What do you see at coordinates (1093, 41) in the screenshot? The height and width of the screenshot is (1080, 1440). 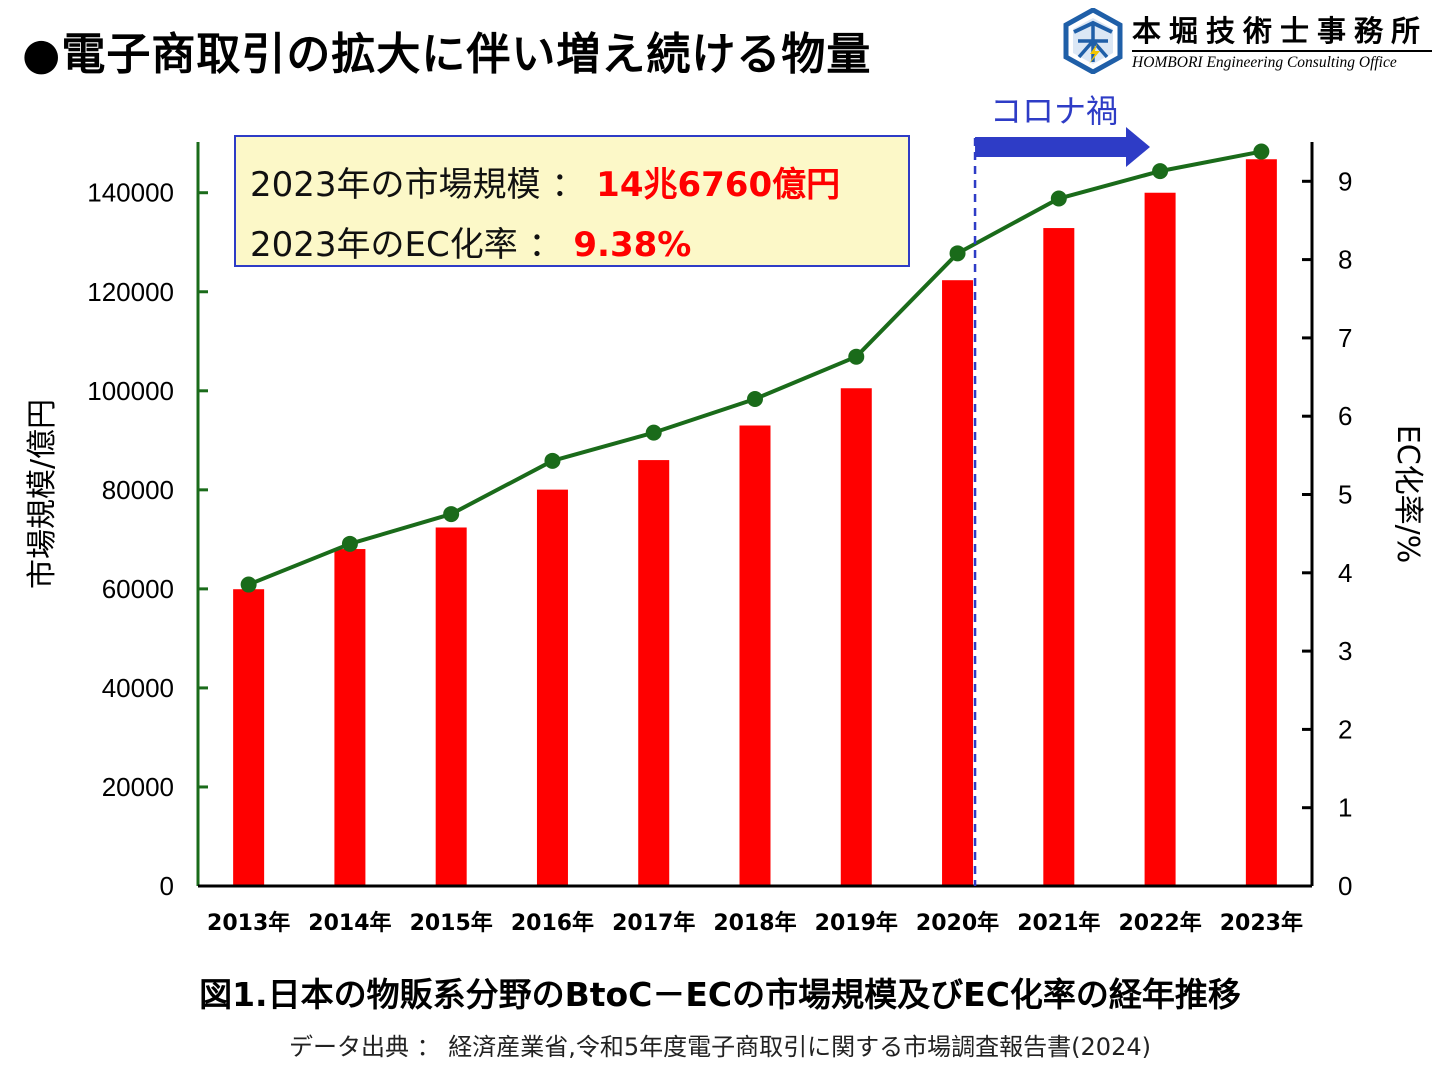 I see `hombori-logo-icon` at bounding box center [1093, 41].